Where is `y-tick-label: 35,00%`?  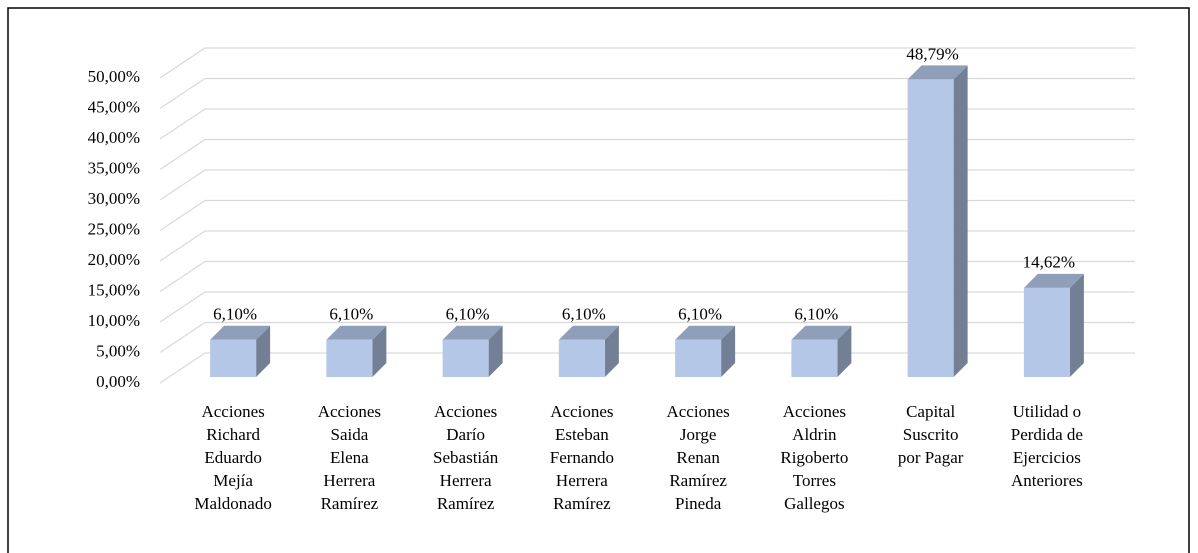
y-tick-label: 35,00% is located at coordinates (114, 167).